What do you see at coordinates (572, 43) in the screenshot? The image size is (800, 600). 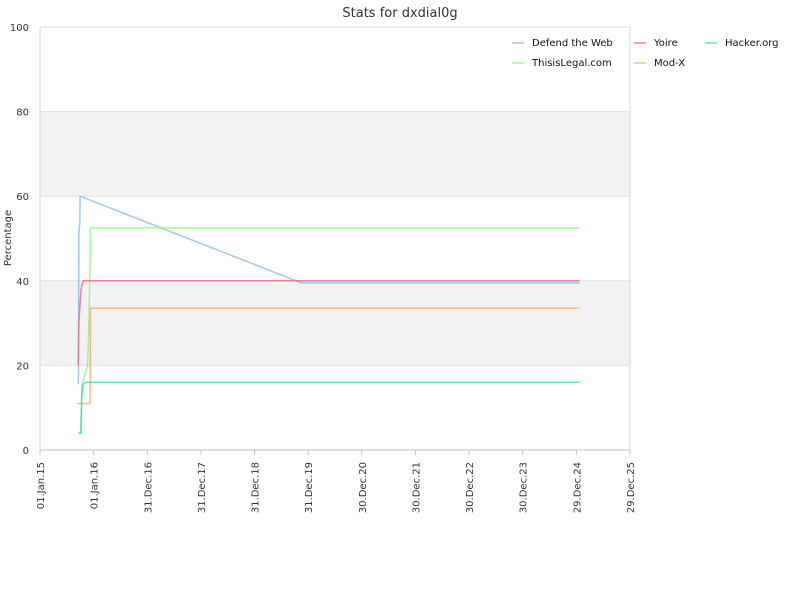 I see `legend-label-0: Defend the Web` at bounding box center [572, 43].